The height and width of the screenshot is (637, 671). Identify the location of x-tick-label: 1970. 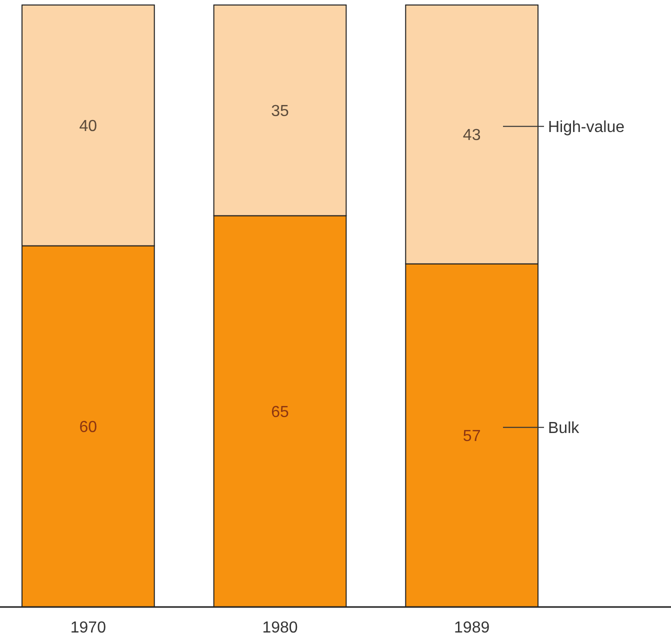
(88, 628).